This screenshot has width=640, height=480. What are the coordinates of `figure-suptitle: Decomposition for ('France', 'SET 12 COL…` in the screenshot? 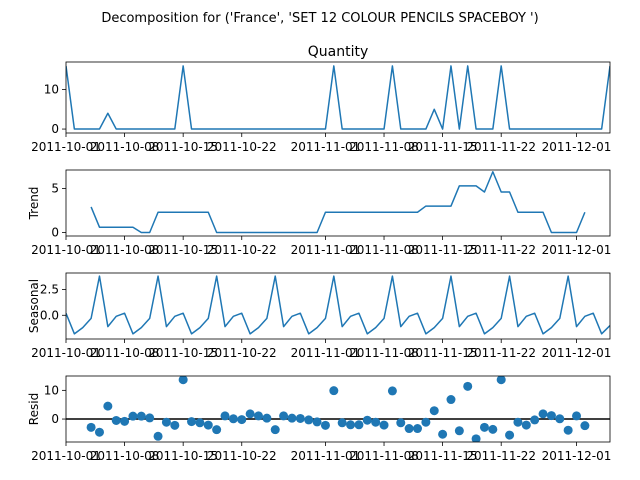 It's located at (319, 18).